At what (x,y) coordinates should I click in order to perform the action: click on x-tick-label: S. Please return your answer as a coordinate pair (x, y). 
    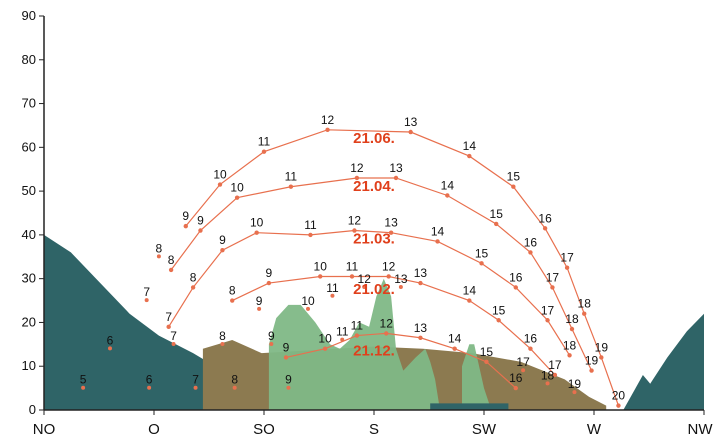
    Looking at the image, I should click on (374, 429).